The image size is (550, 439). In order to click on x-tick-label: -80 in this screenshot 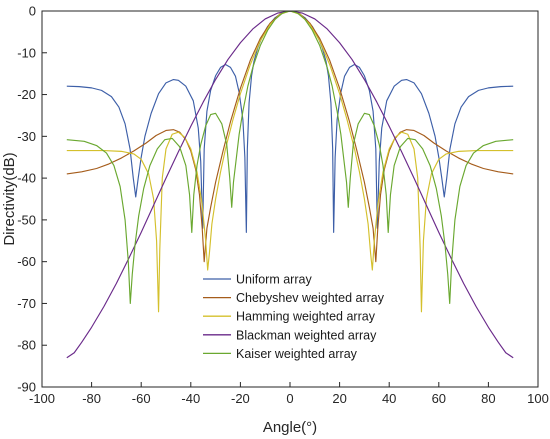, I will do `click(91, 398)`.